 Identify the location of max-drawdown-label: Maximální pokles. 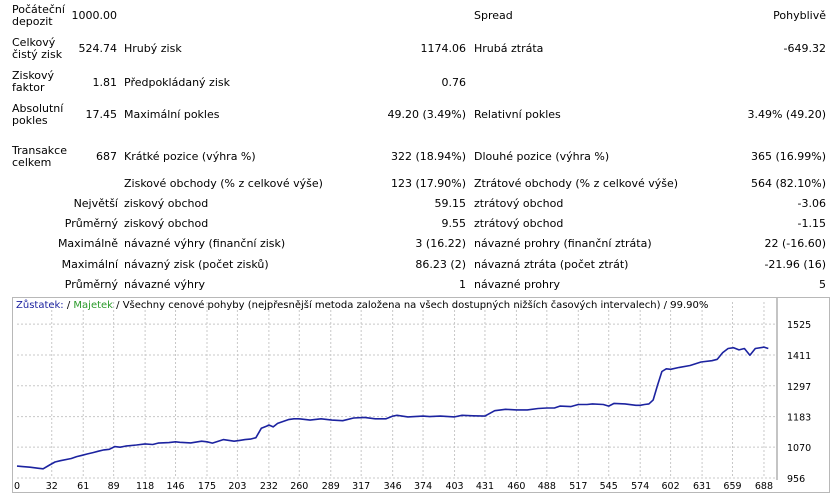
(172, 114).